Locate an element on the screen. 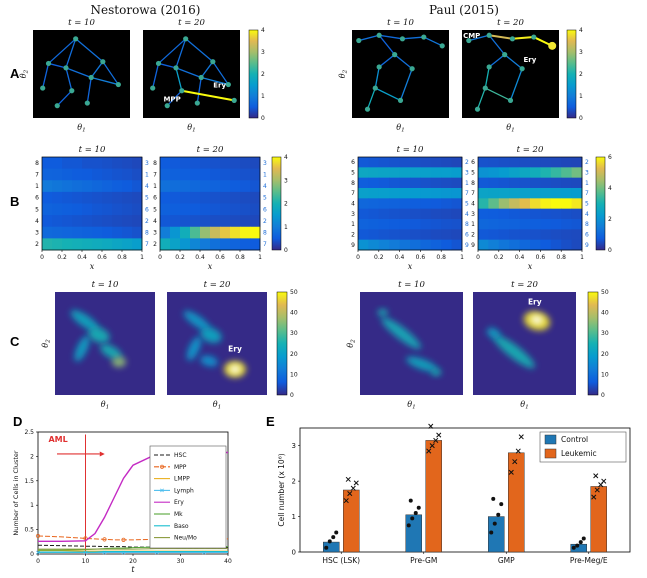  heatmap-panel-3: t = 206 25 38 17 74 53 41 82 69 90 0.2 0.4 0.6 0.8 1x is located at coordinates (530, 208).